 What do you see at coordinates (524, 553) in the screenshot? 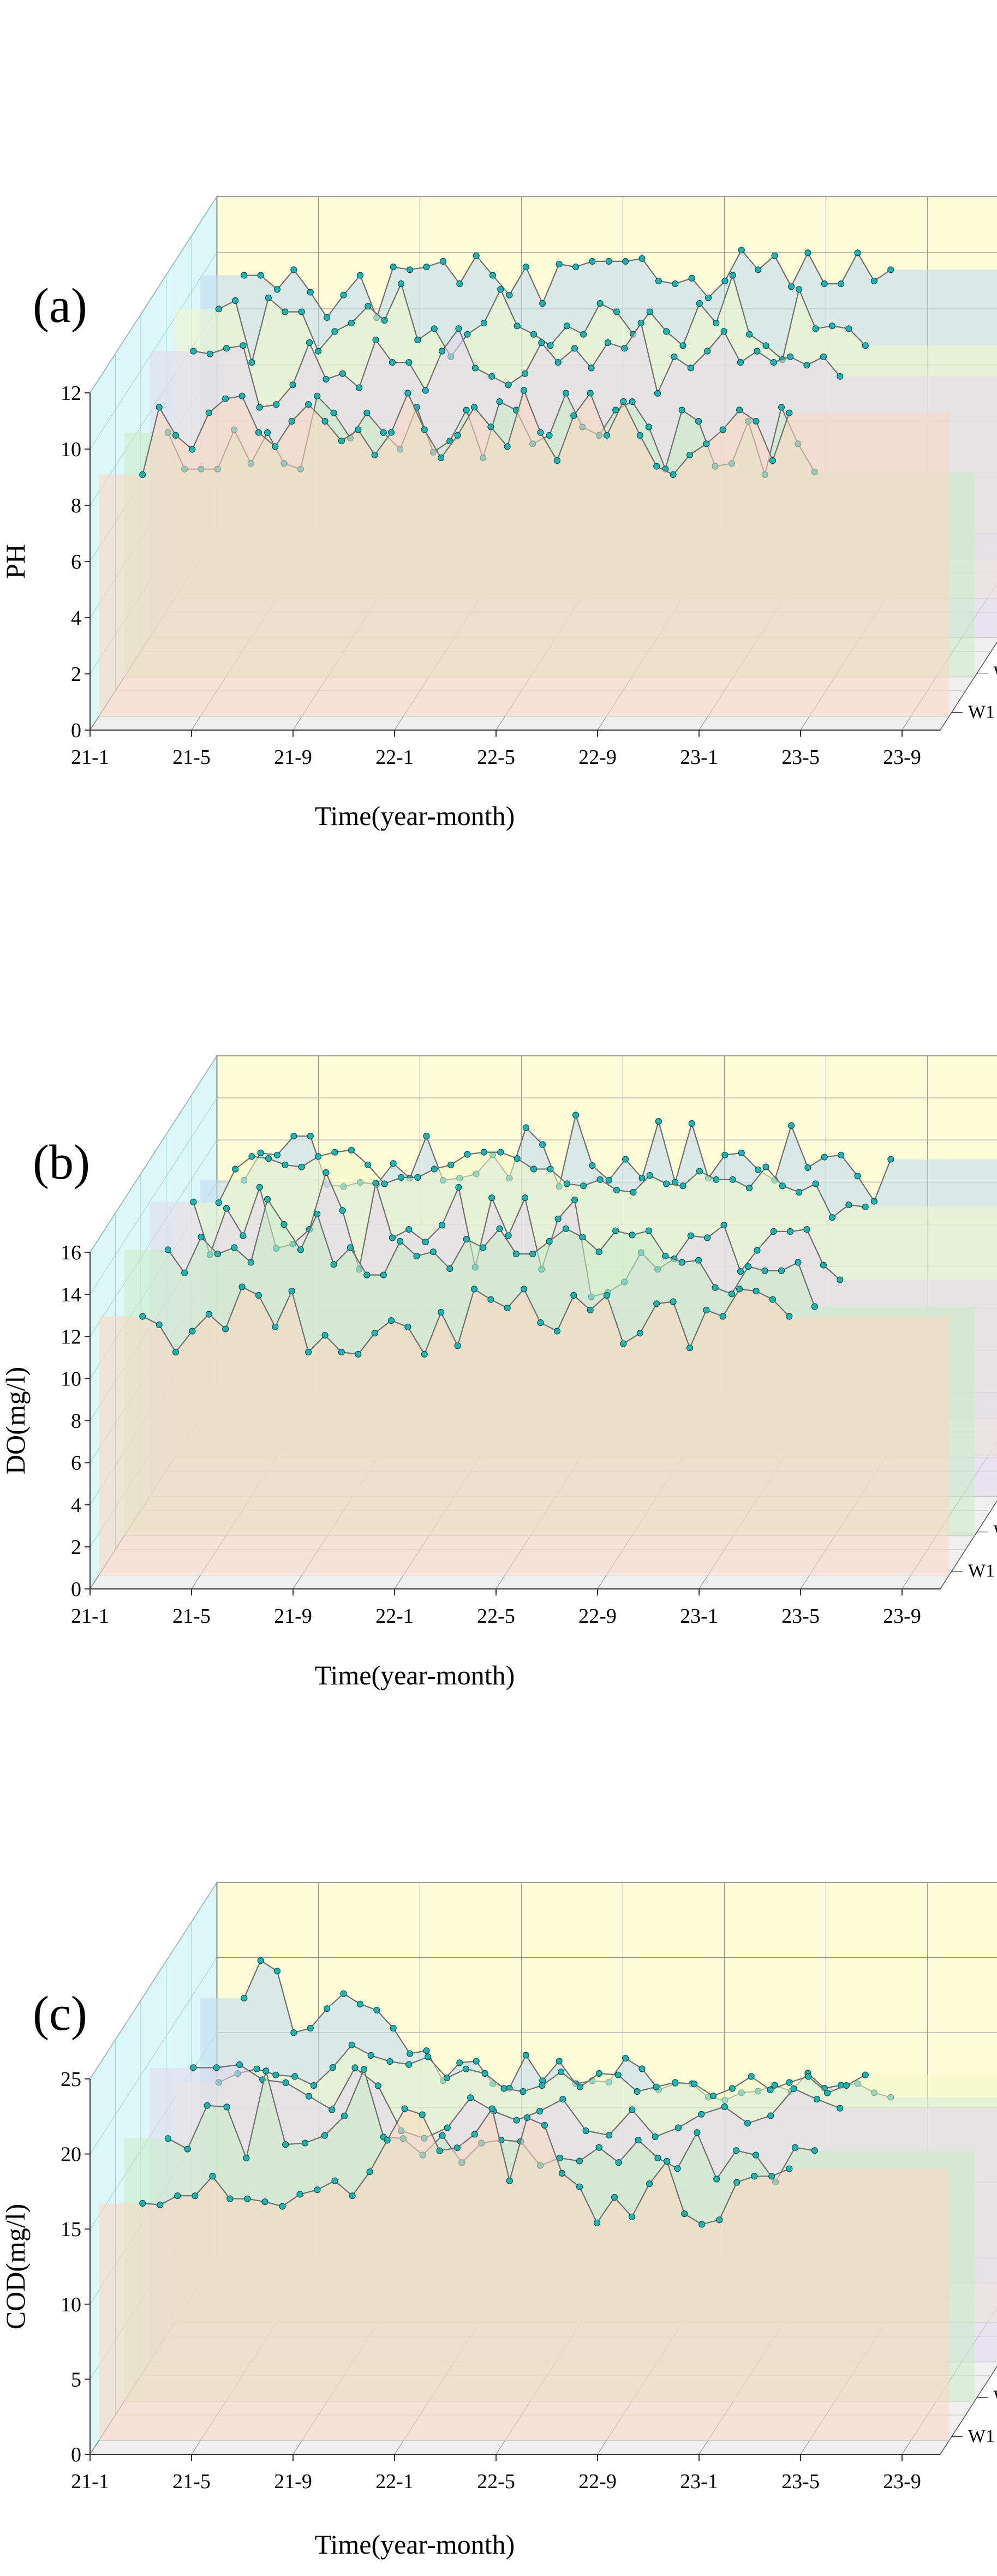
I see `series-area-w1` at bounding box center [524, 553].